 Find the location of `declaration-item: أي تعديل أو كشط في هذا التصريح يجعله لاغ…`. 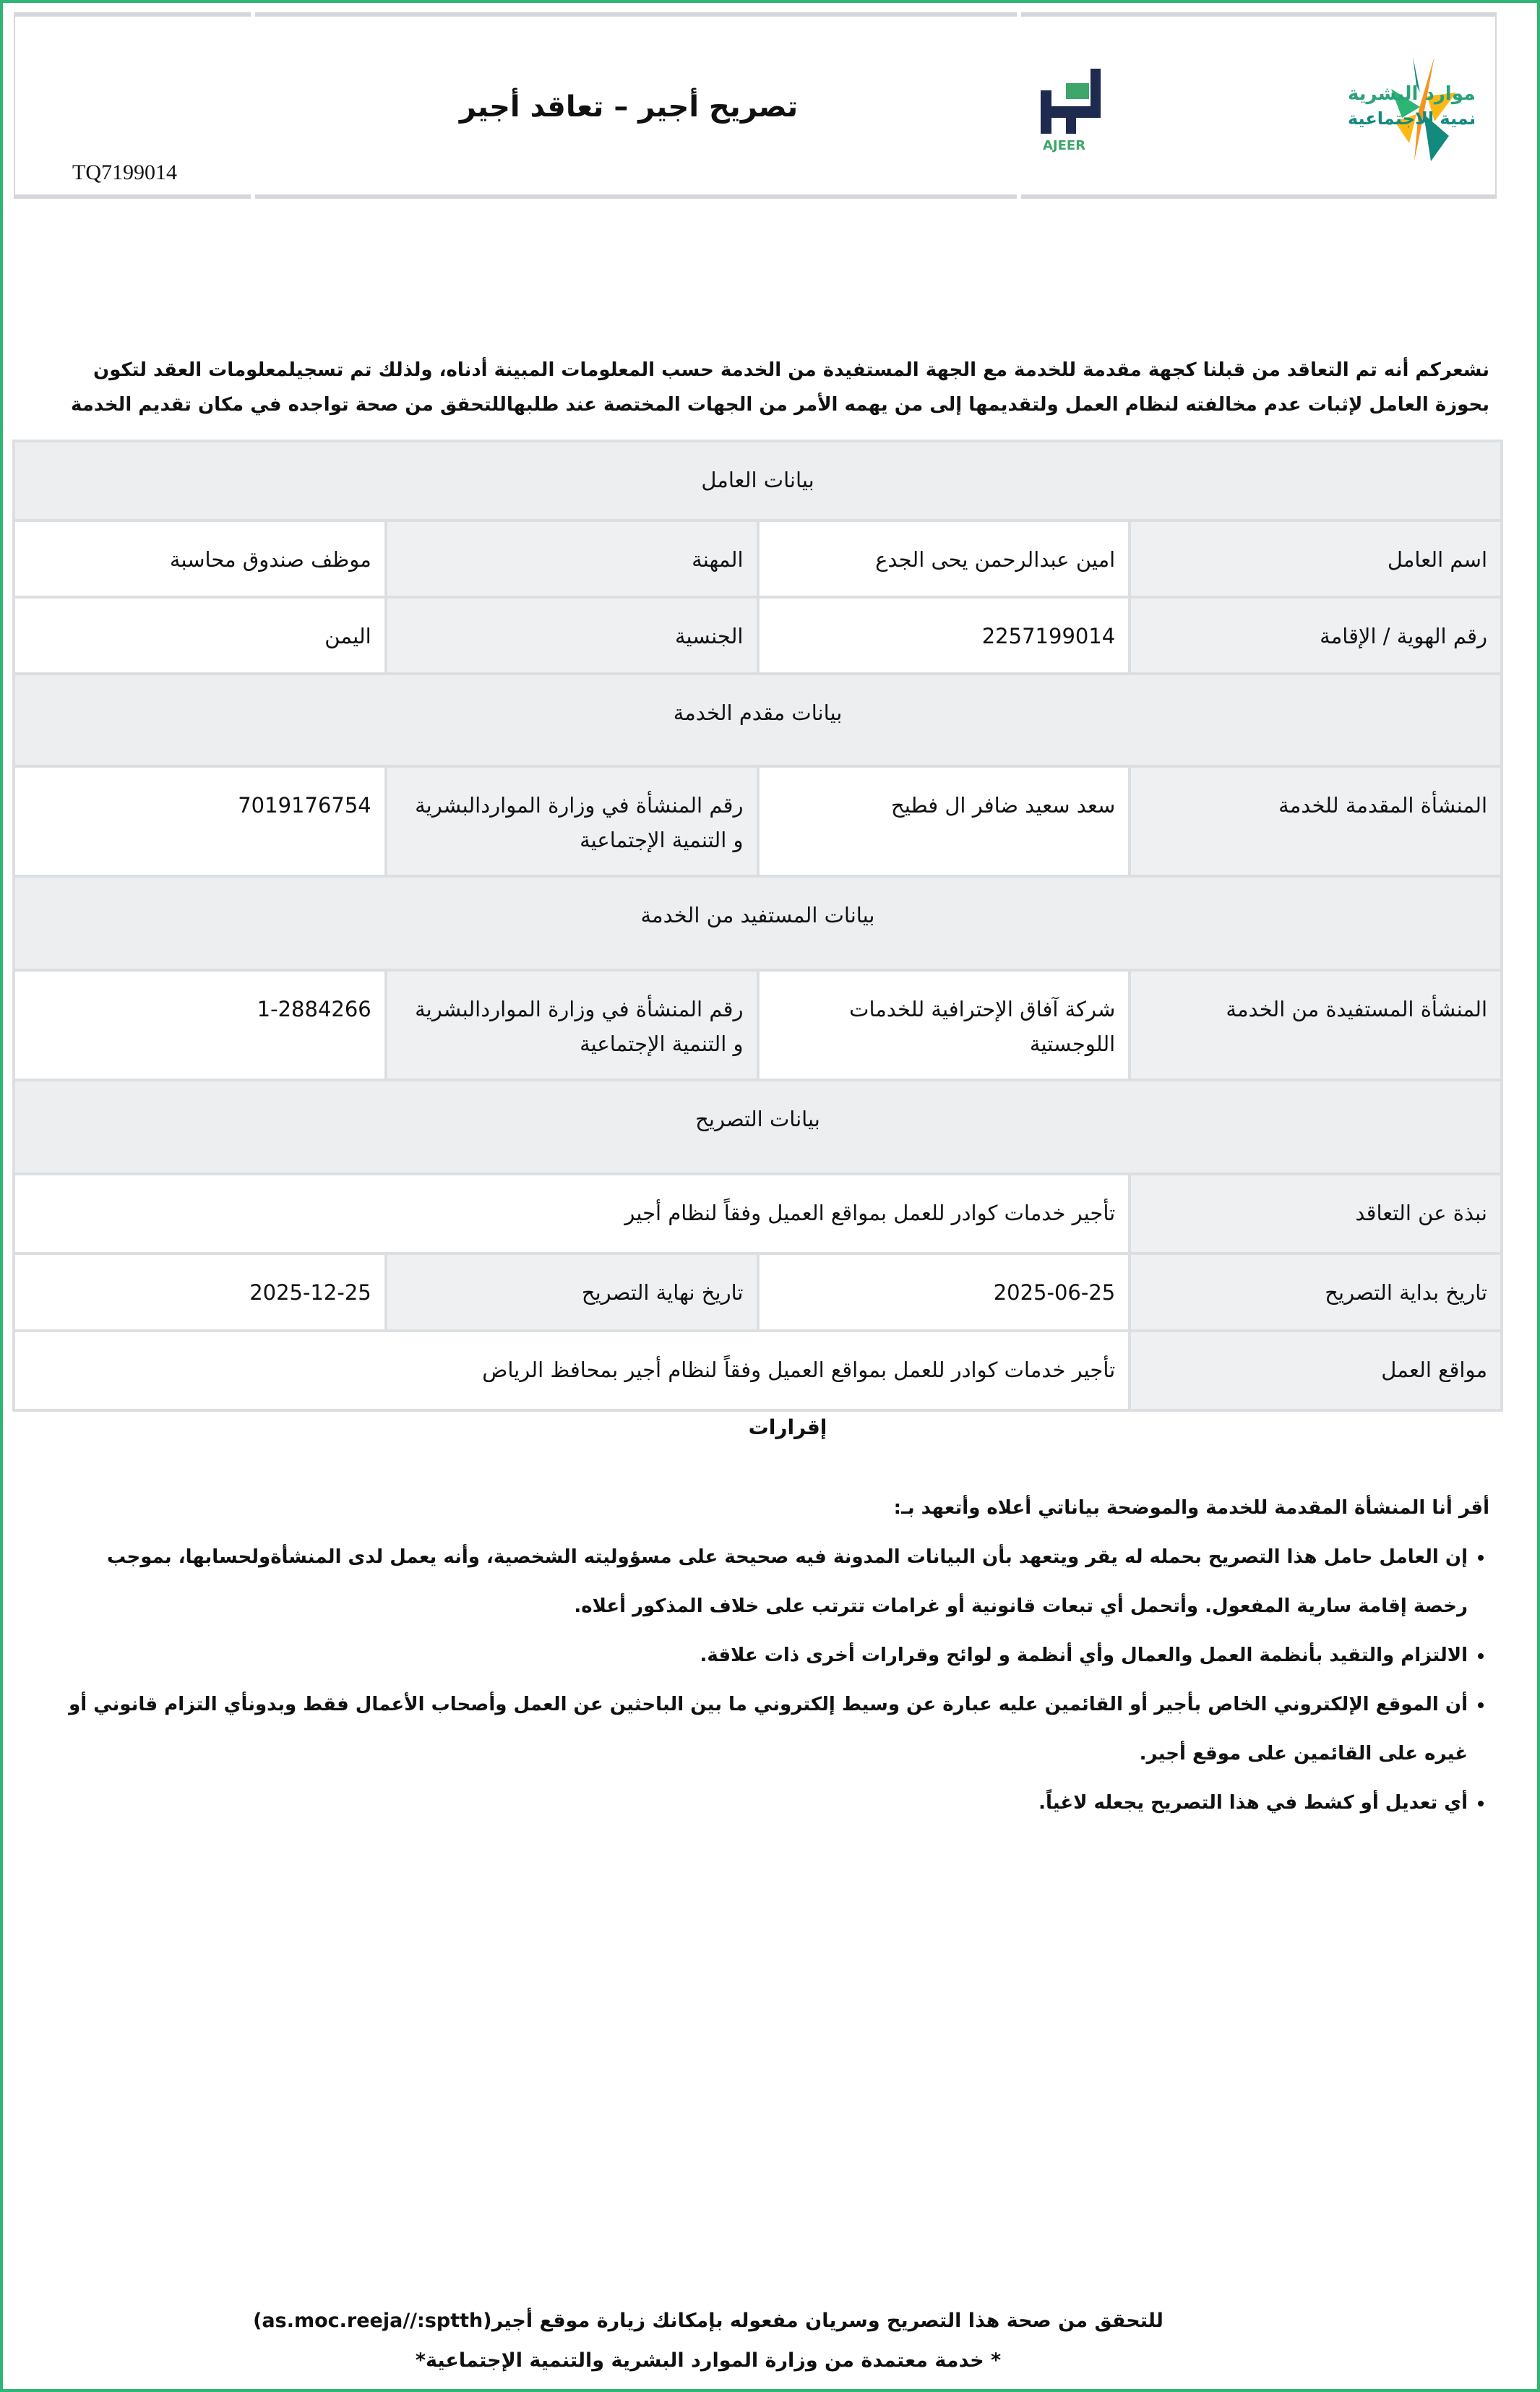

declaration-item: أي تعديل أو كشط في هذا التصريح يجعله لاغ… is located at coordinates (759, 1802).